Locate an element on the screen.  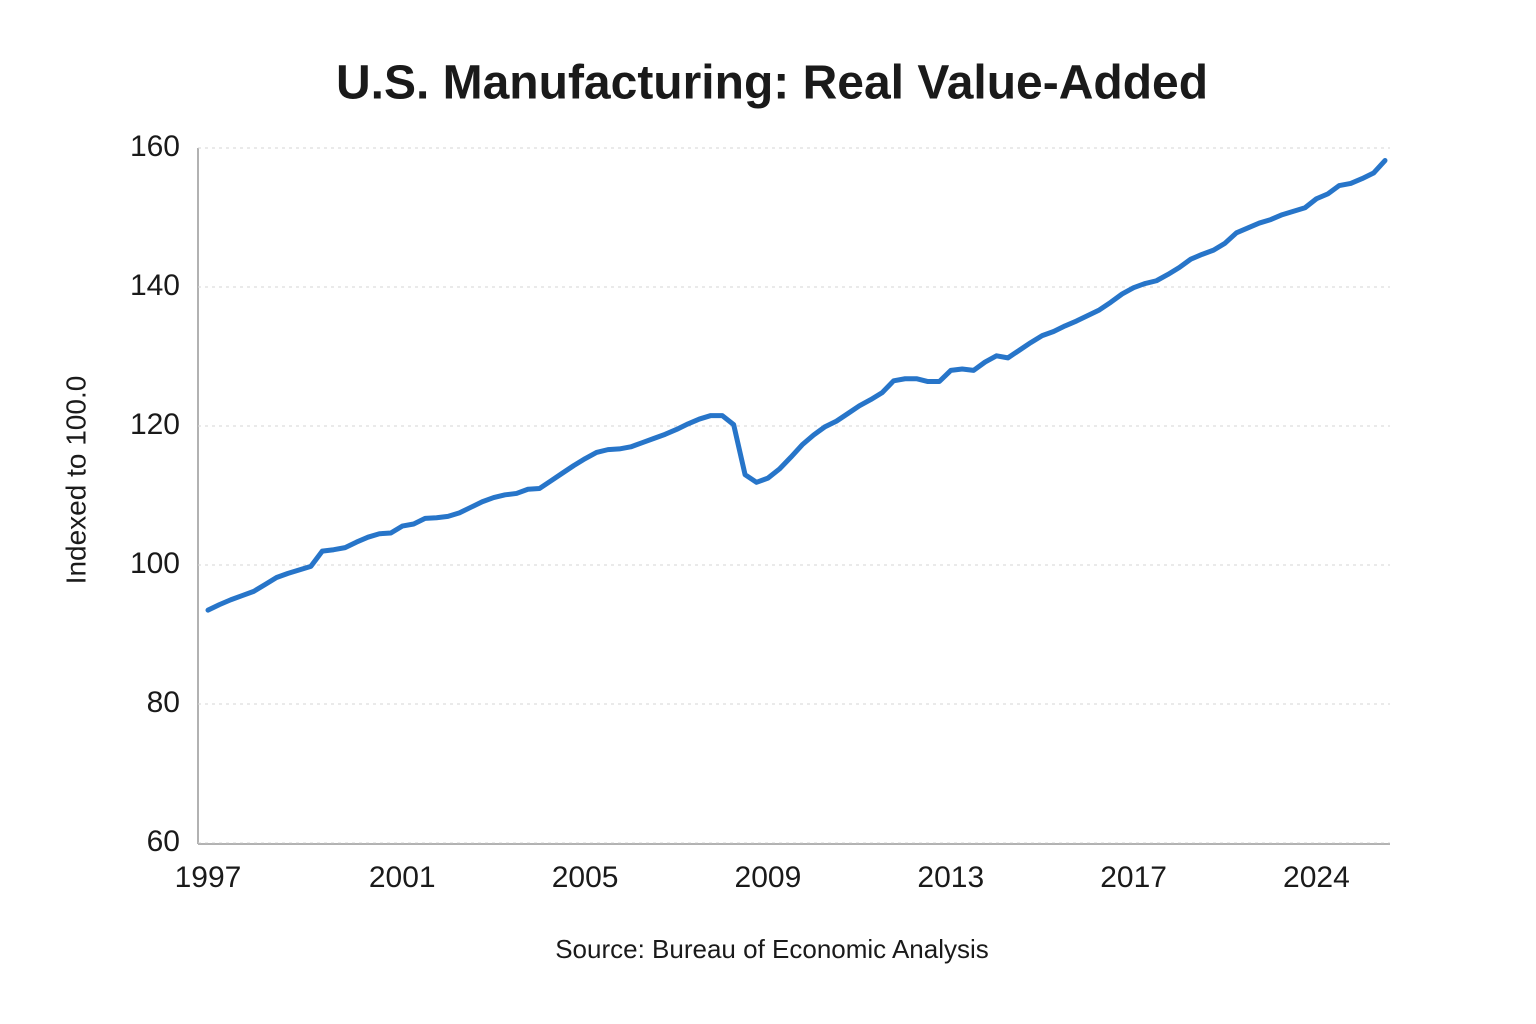
y-tick-label: 80 is located at coordinates (163, 702).